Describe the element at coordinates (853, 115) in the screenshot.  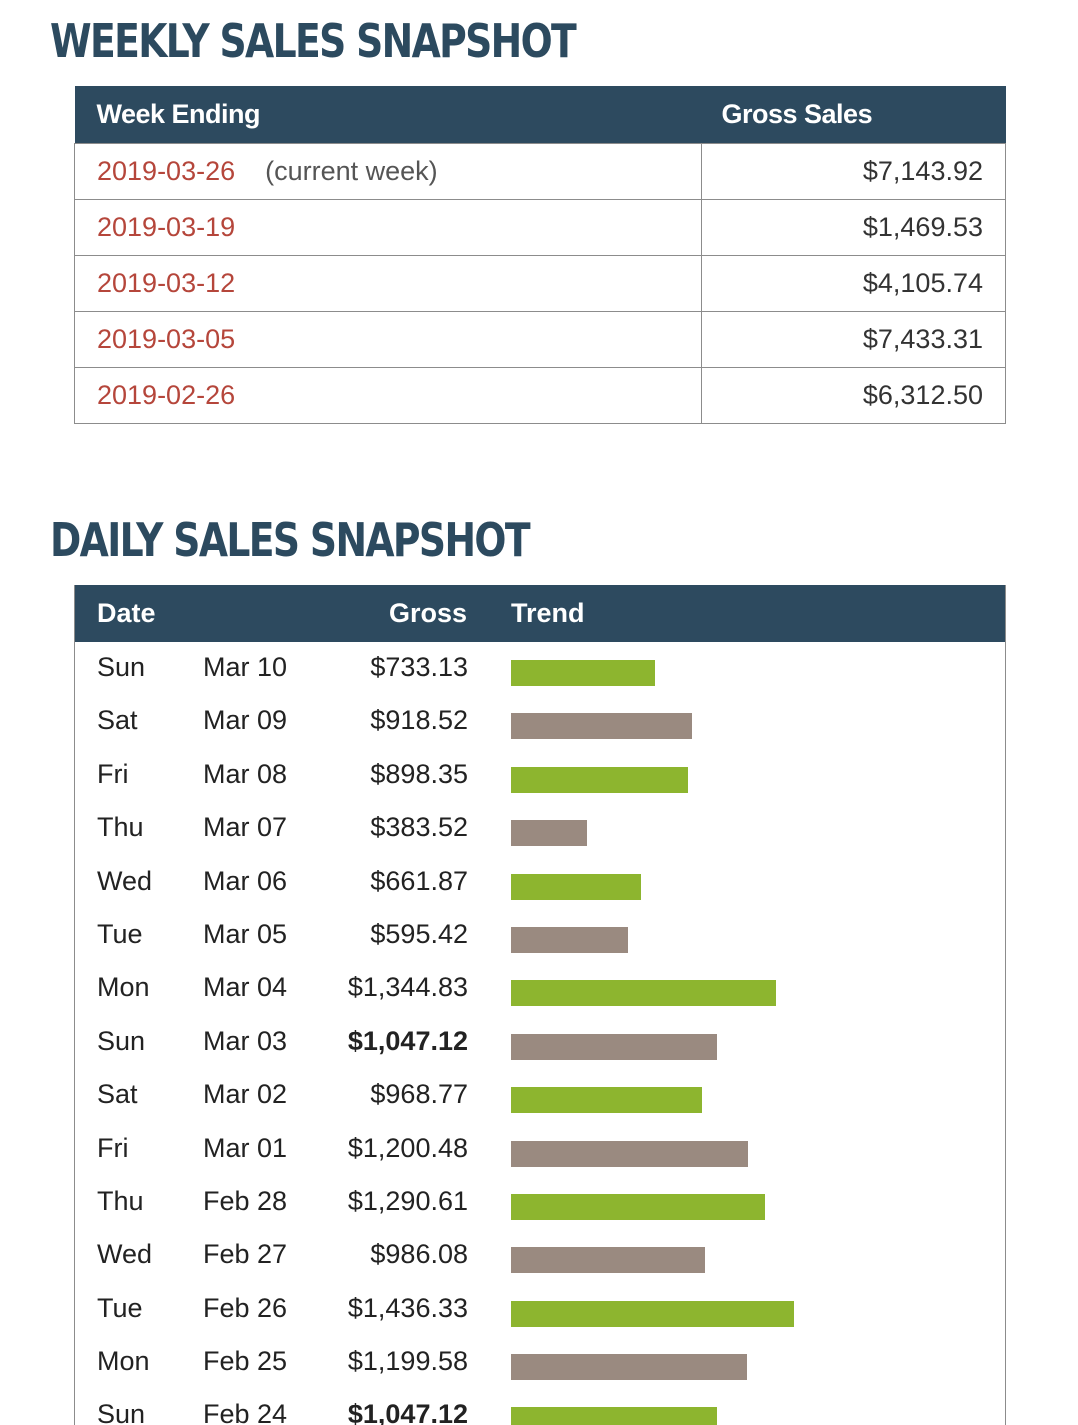
I see `gross-sales-header: Gross Sales` at that location.